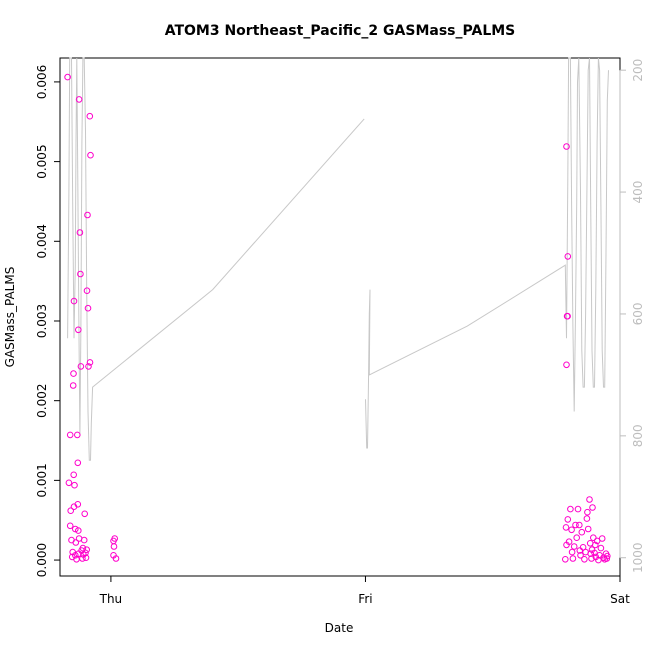  Describe the element at coordinates (42, 82) in the screenshot. I see `y-tick-label: 0.006` at that location.